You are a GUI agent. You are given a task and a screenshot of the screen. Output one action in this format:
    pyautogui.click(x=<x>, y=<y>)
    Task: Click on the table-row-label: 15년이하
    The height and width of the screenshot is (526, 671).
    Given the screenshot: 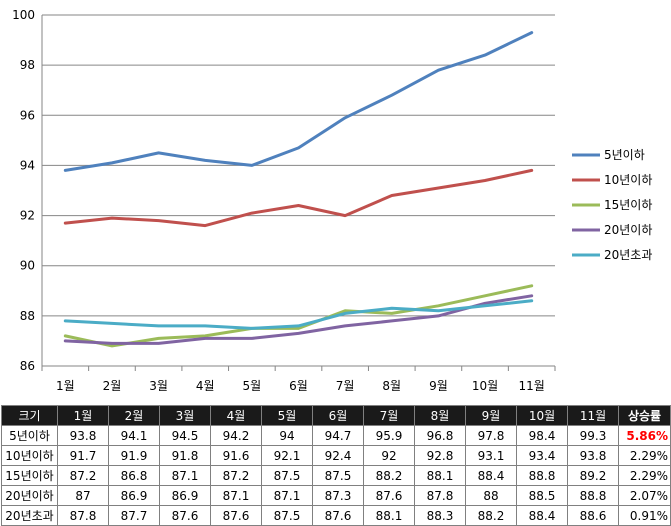 What is the action you would take?
    pyautogui.click(x=29, y=475)
    